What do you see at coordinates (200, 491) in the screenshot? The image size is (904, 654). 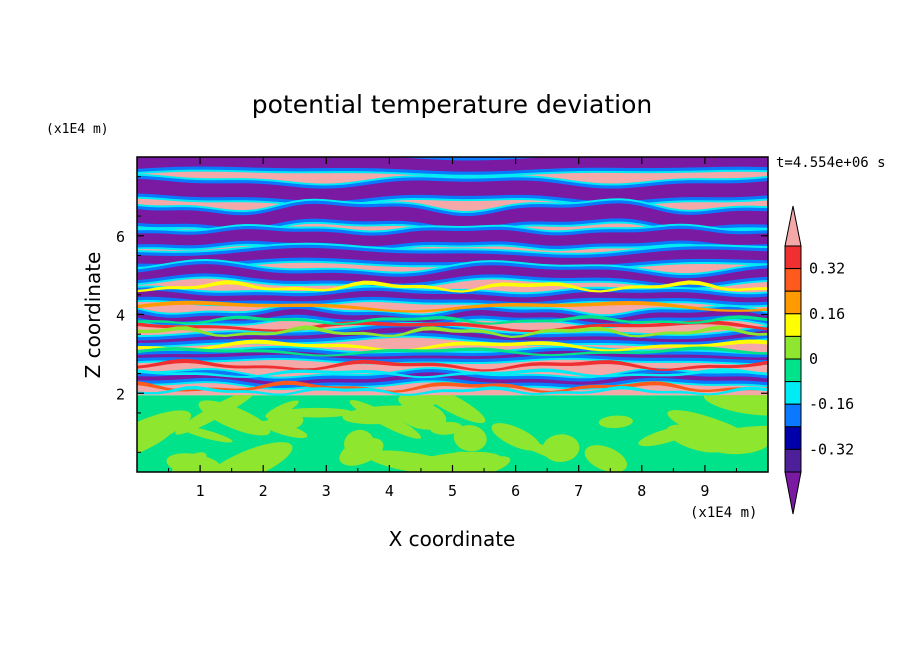 I see `x-tick-label: 1` at bounding box center [200, 491].